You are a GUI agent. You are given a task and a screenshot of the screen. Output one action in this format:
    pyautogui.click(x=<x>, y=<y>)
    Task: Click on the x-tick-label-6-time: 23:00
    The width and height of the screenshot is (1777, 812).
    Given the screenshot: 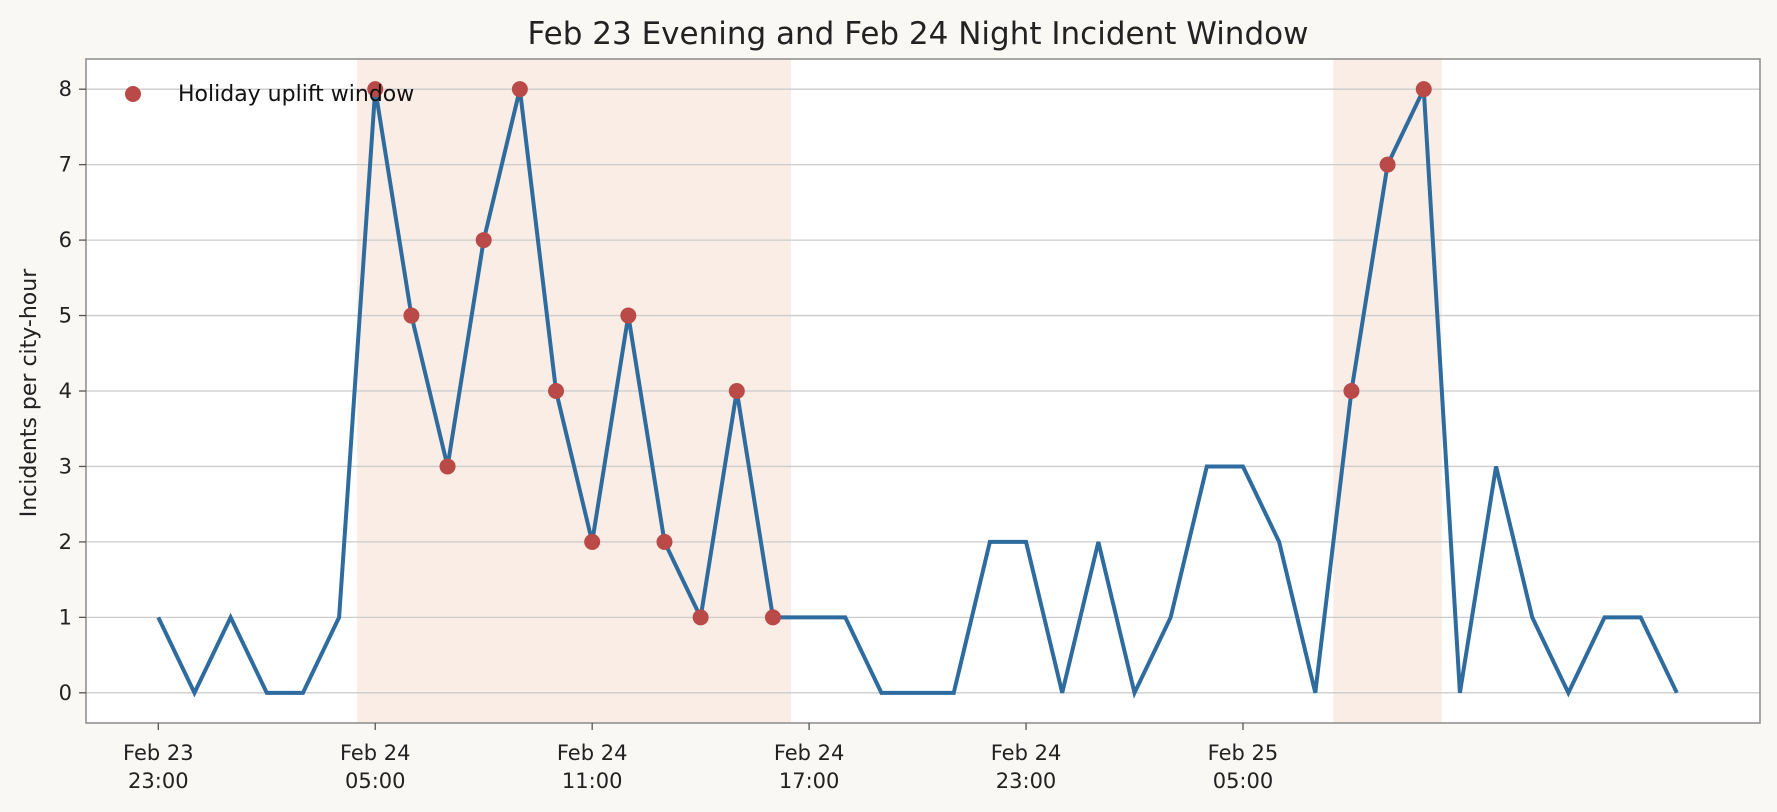 What is the action you would take?
    pyautogui.click(x=1026, y=781)
    